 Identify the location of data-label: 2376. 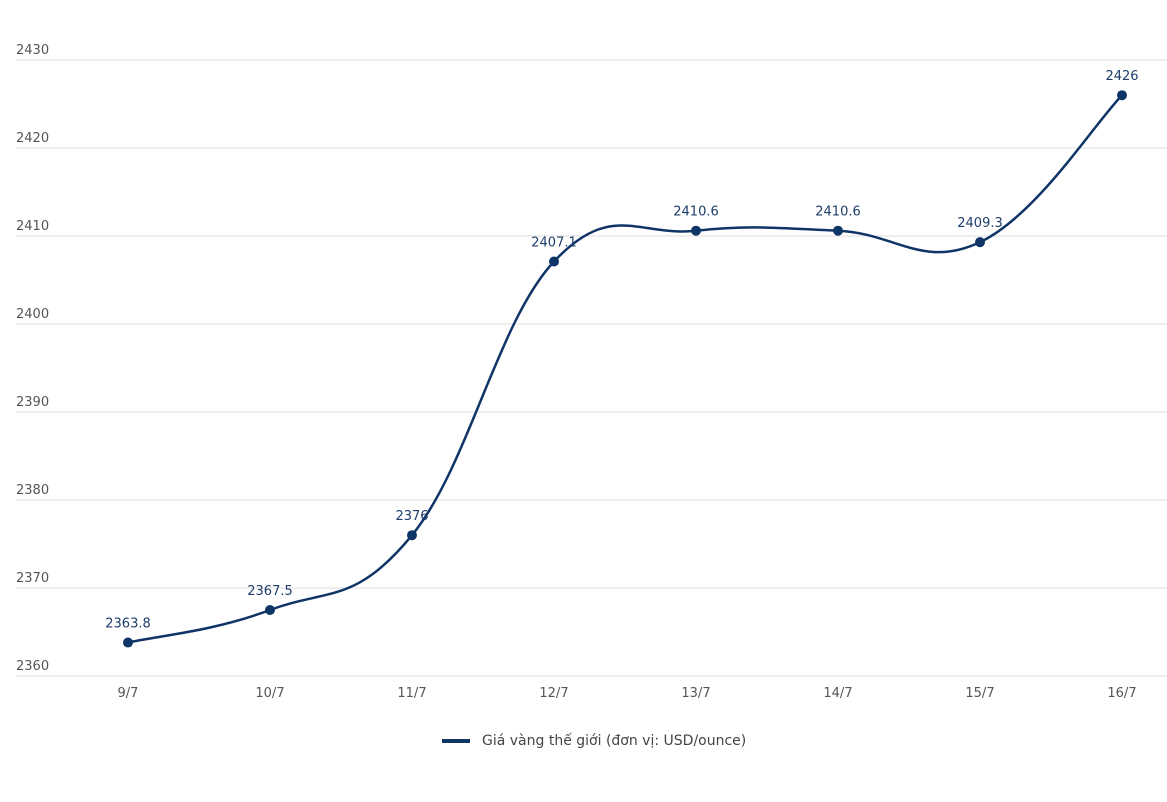
(411, 516).